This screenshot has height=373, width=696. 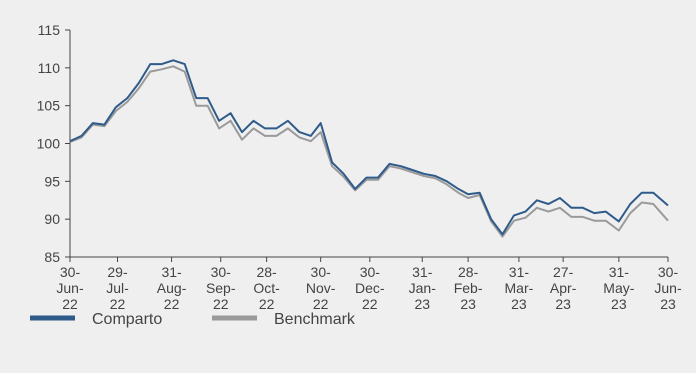 What do you see at coordinates (49, 30) in the screenshot?
I see `y-tick-label: 115` at bounding box center [49, 30].